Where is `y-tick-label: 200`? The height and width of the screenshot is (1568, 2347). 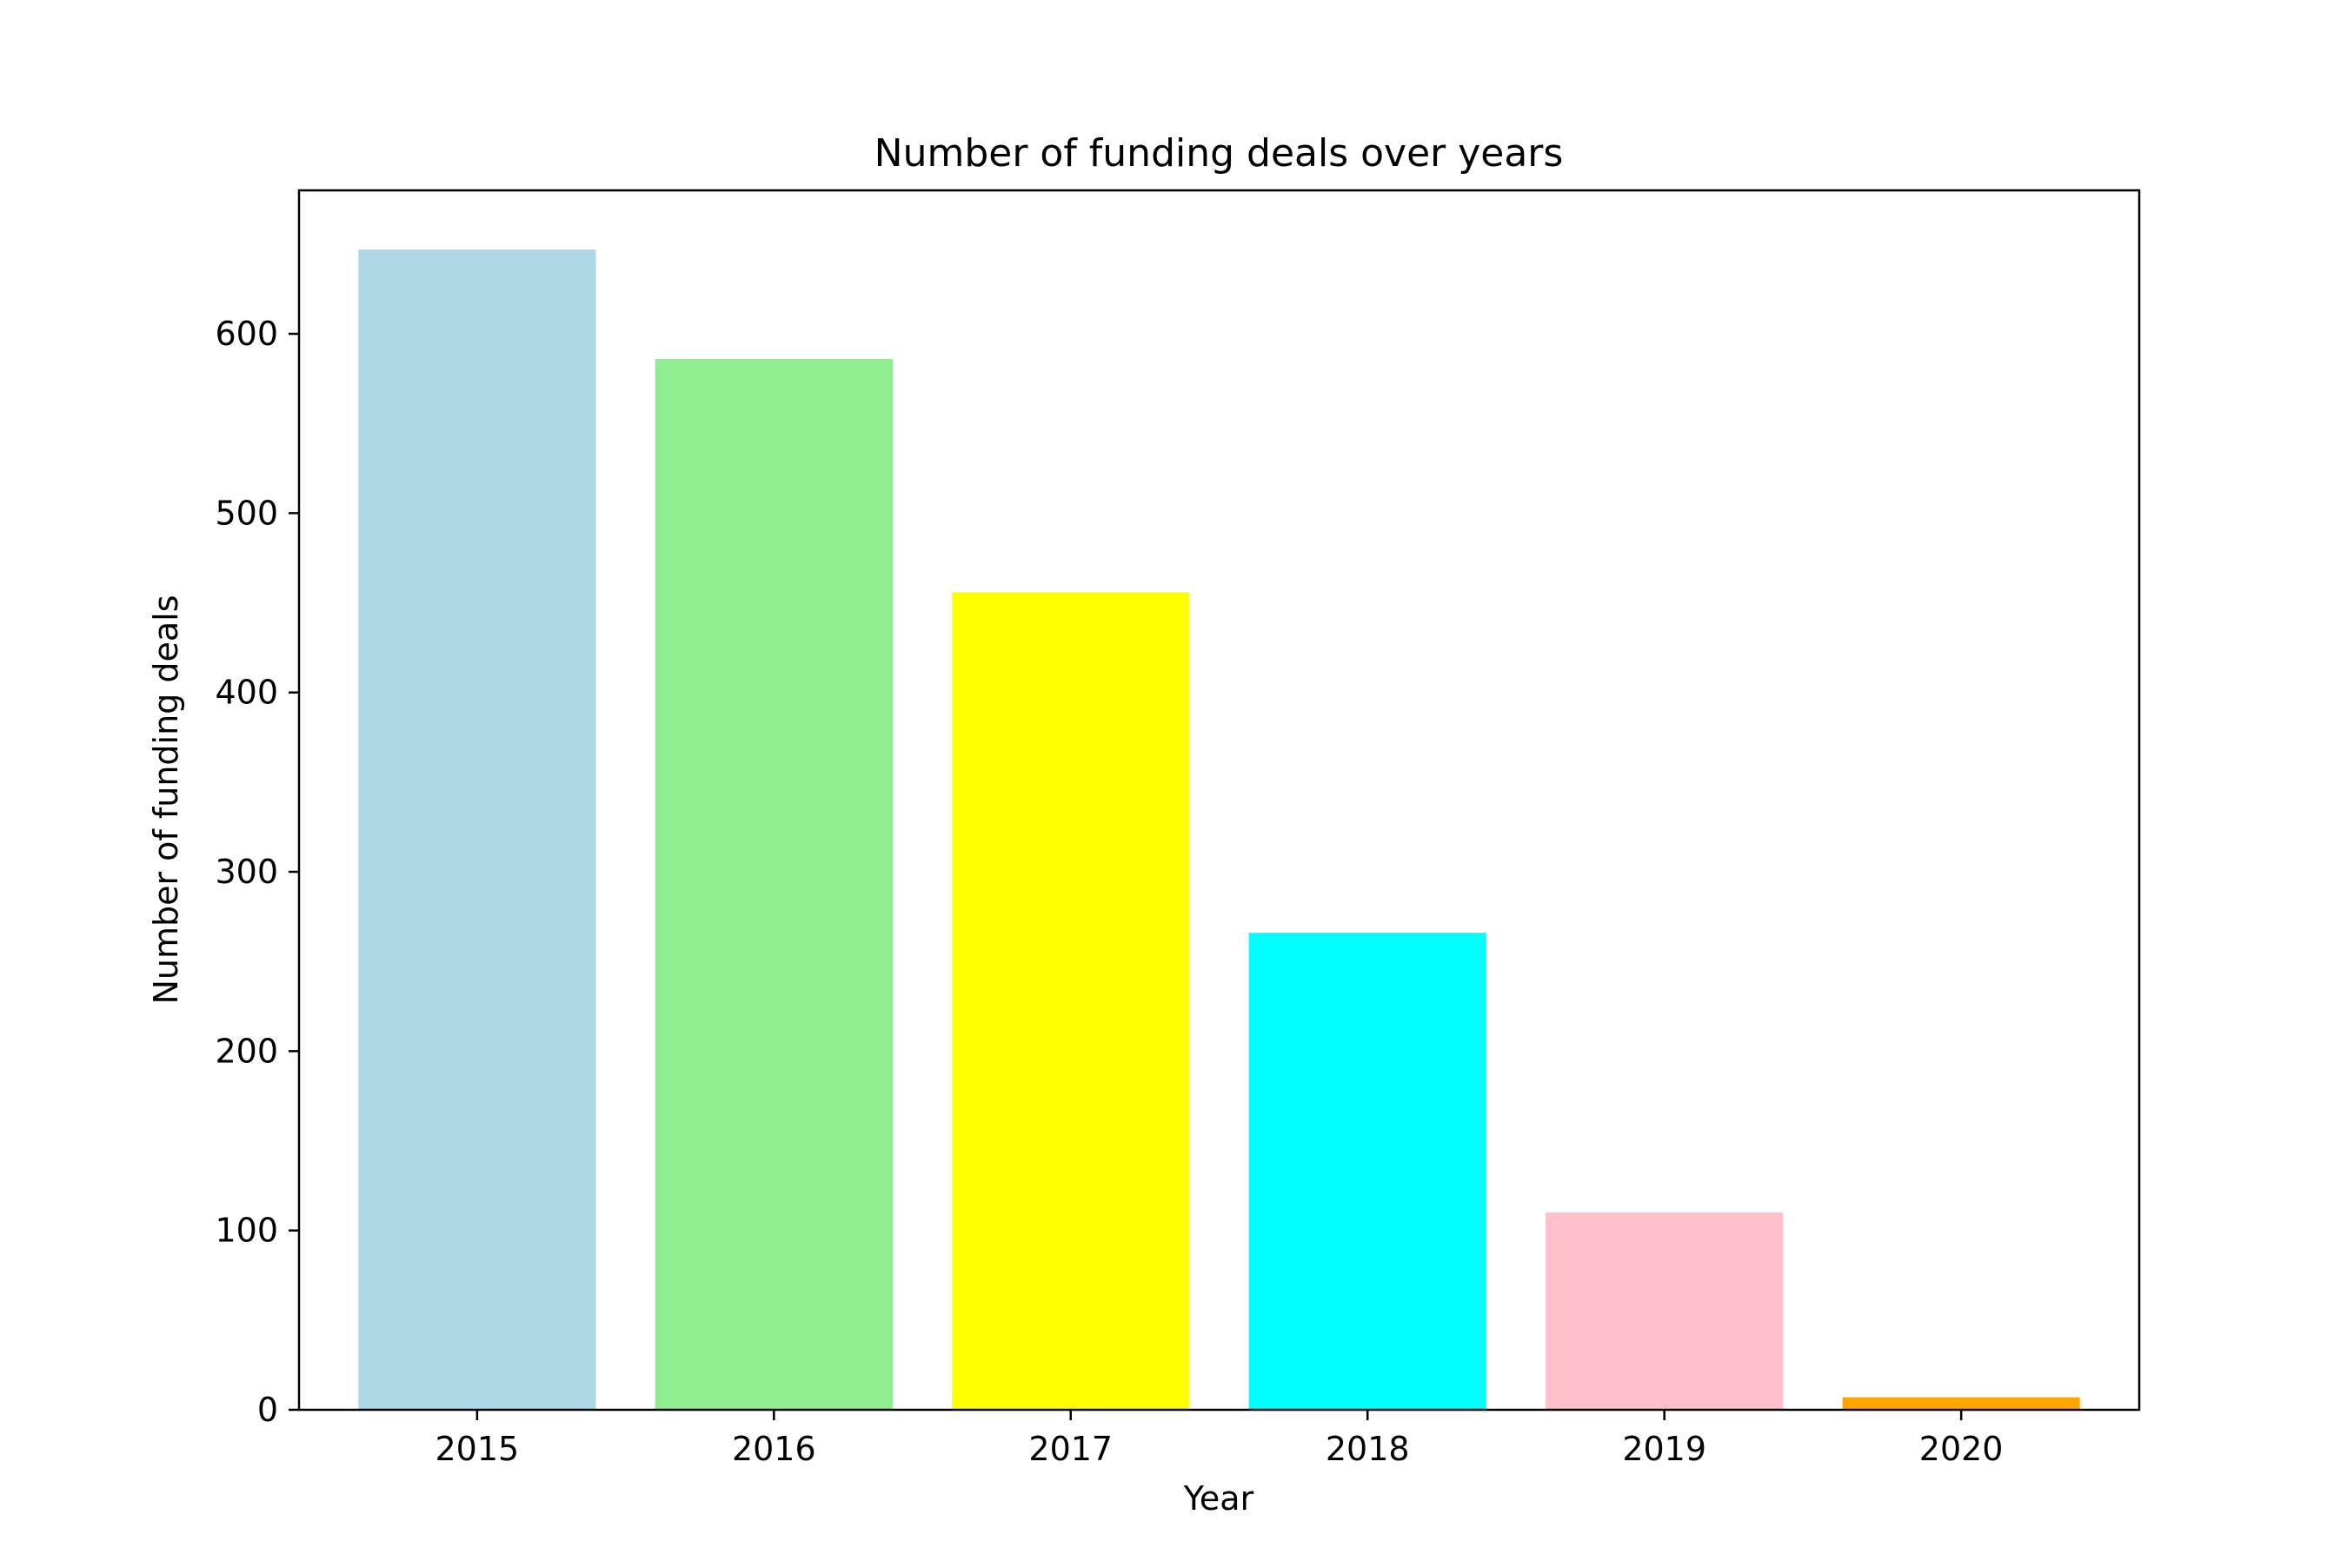
y-tick-label: 200 is located at coordinates (246, 1051).